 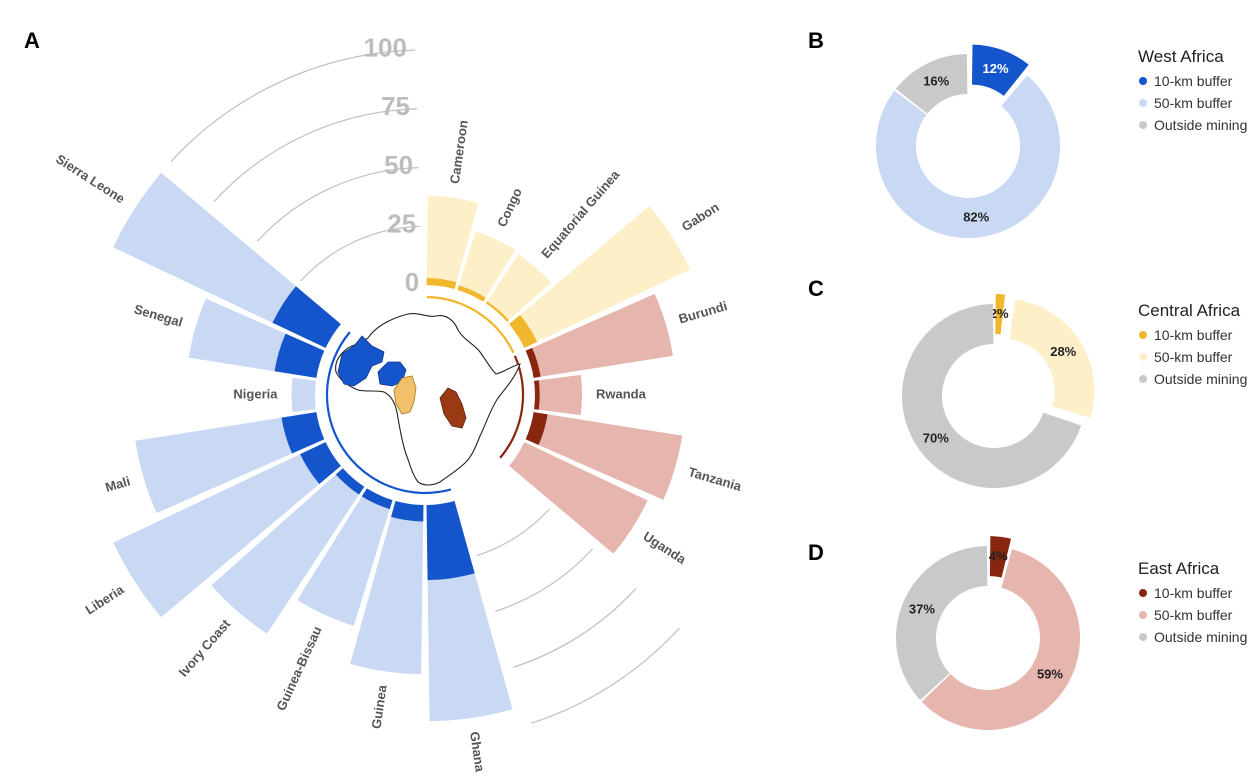 I want to click on bars-10km, so click(x=410, y=429).